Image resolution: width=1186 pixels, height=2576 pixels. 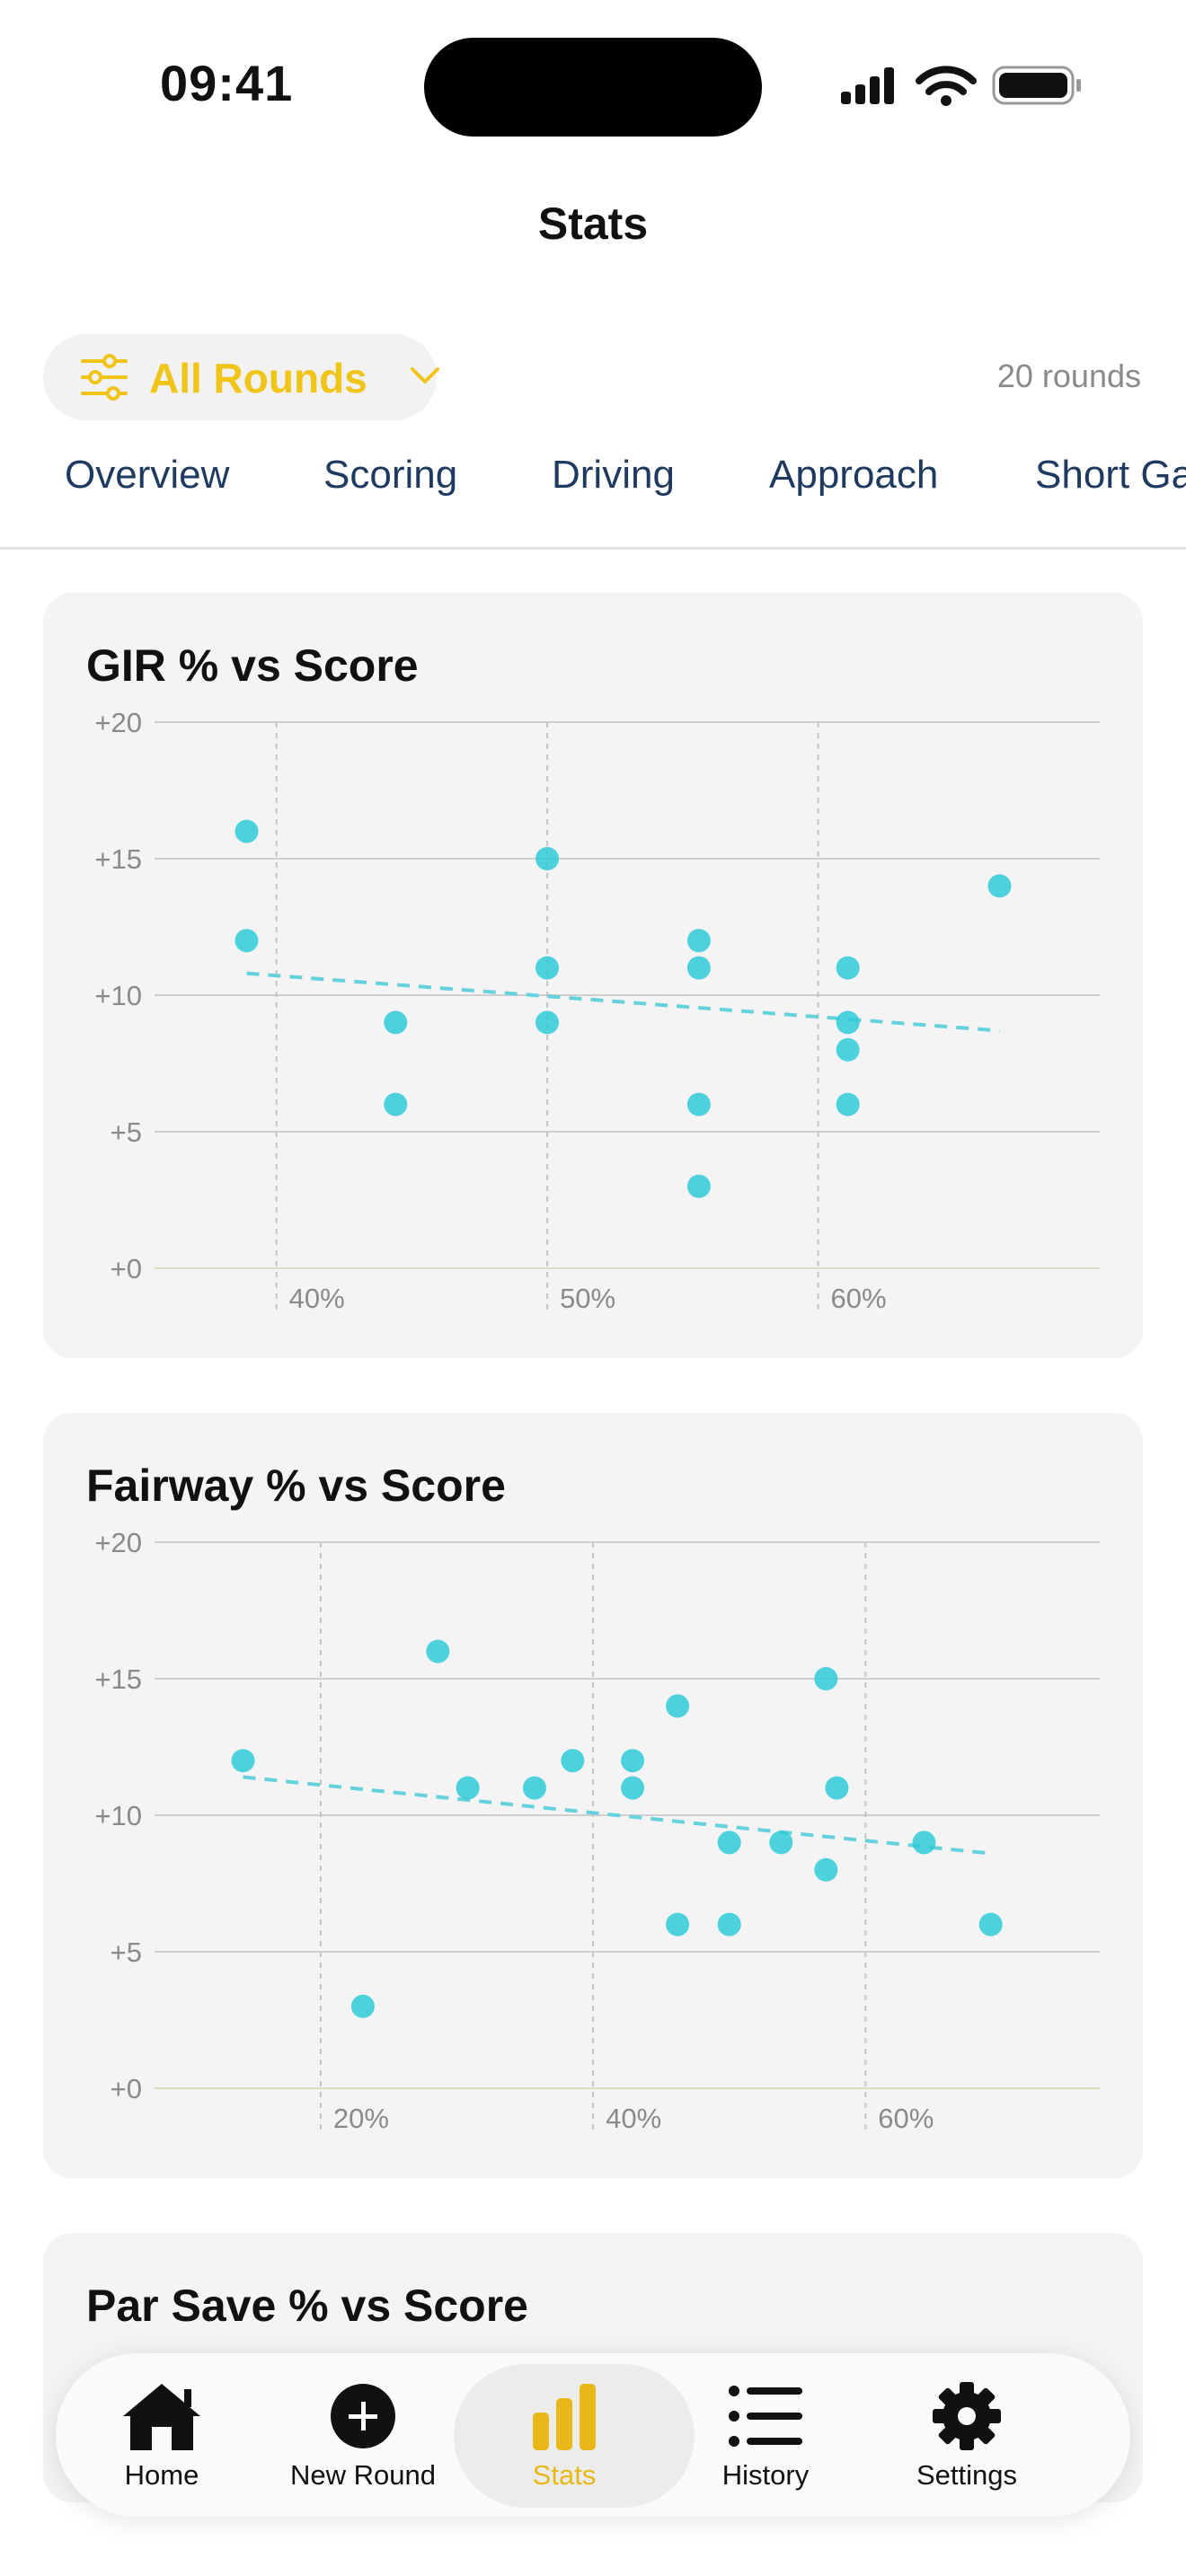 I want to click on tab-bar-item-home: Home, so click(x=161, y=2435).